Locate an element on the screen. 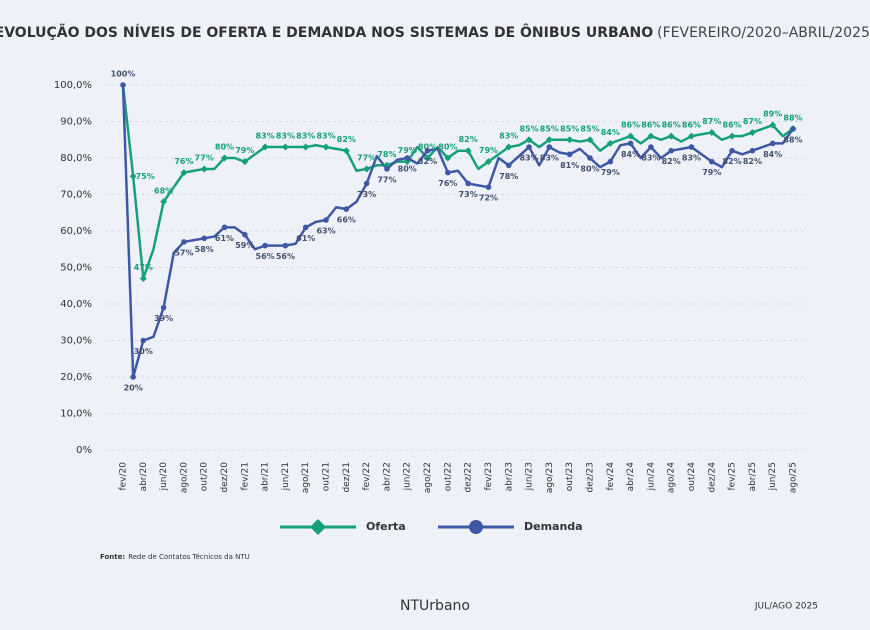  value-label: 66% is located at coordinates (346, 220).